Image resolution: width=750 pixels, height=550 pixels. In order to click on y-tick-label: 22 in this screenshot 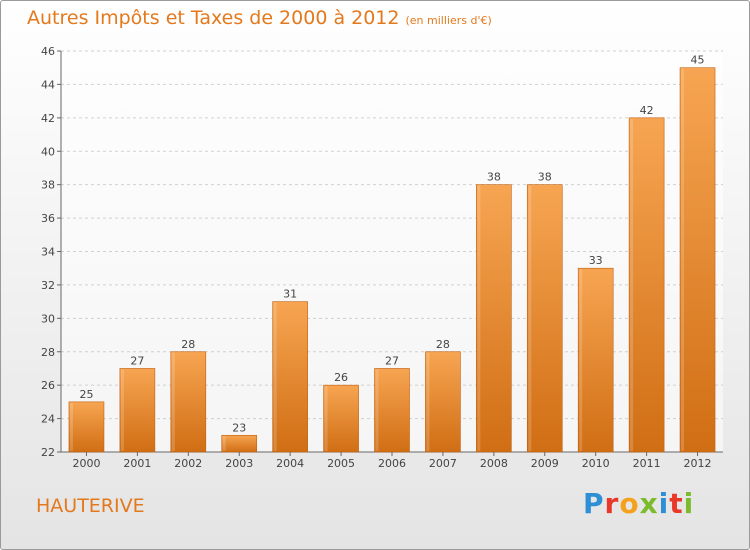, I will do `click(48, 452)`.